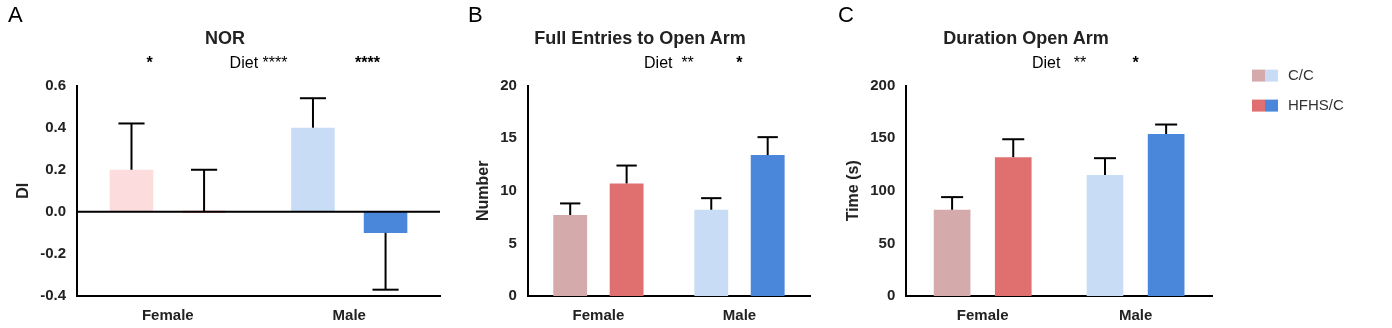 Image resolution: width=1392 pixels, height=328 pixels. I want to click on y-tick-label: 50, so click(887, 242).